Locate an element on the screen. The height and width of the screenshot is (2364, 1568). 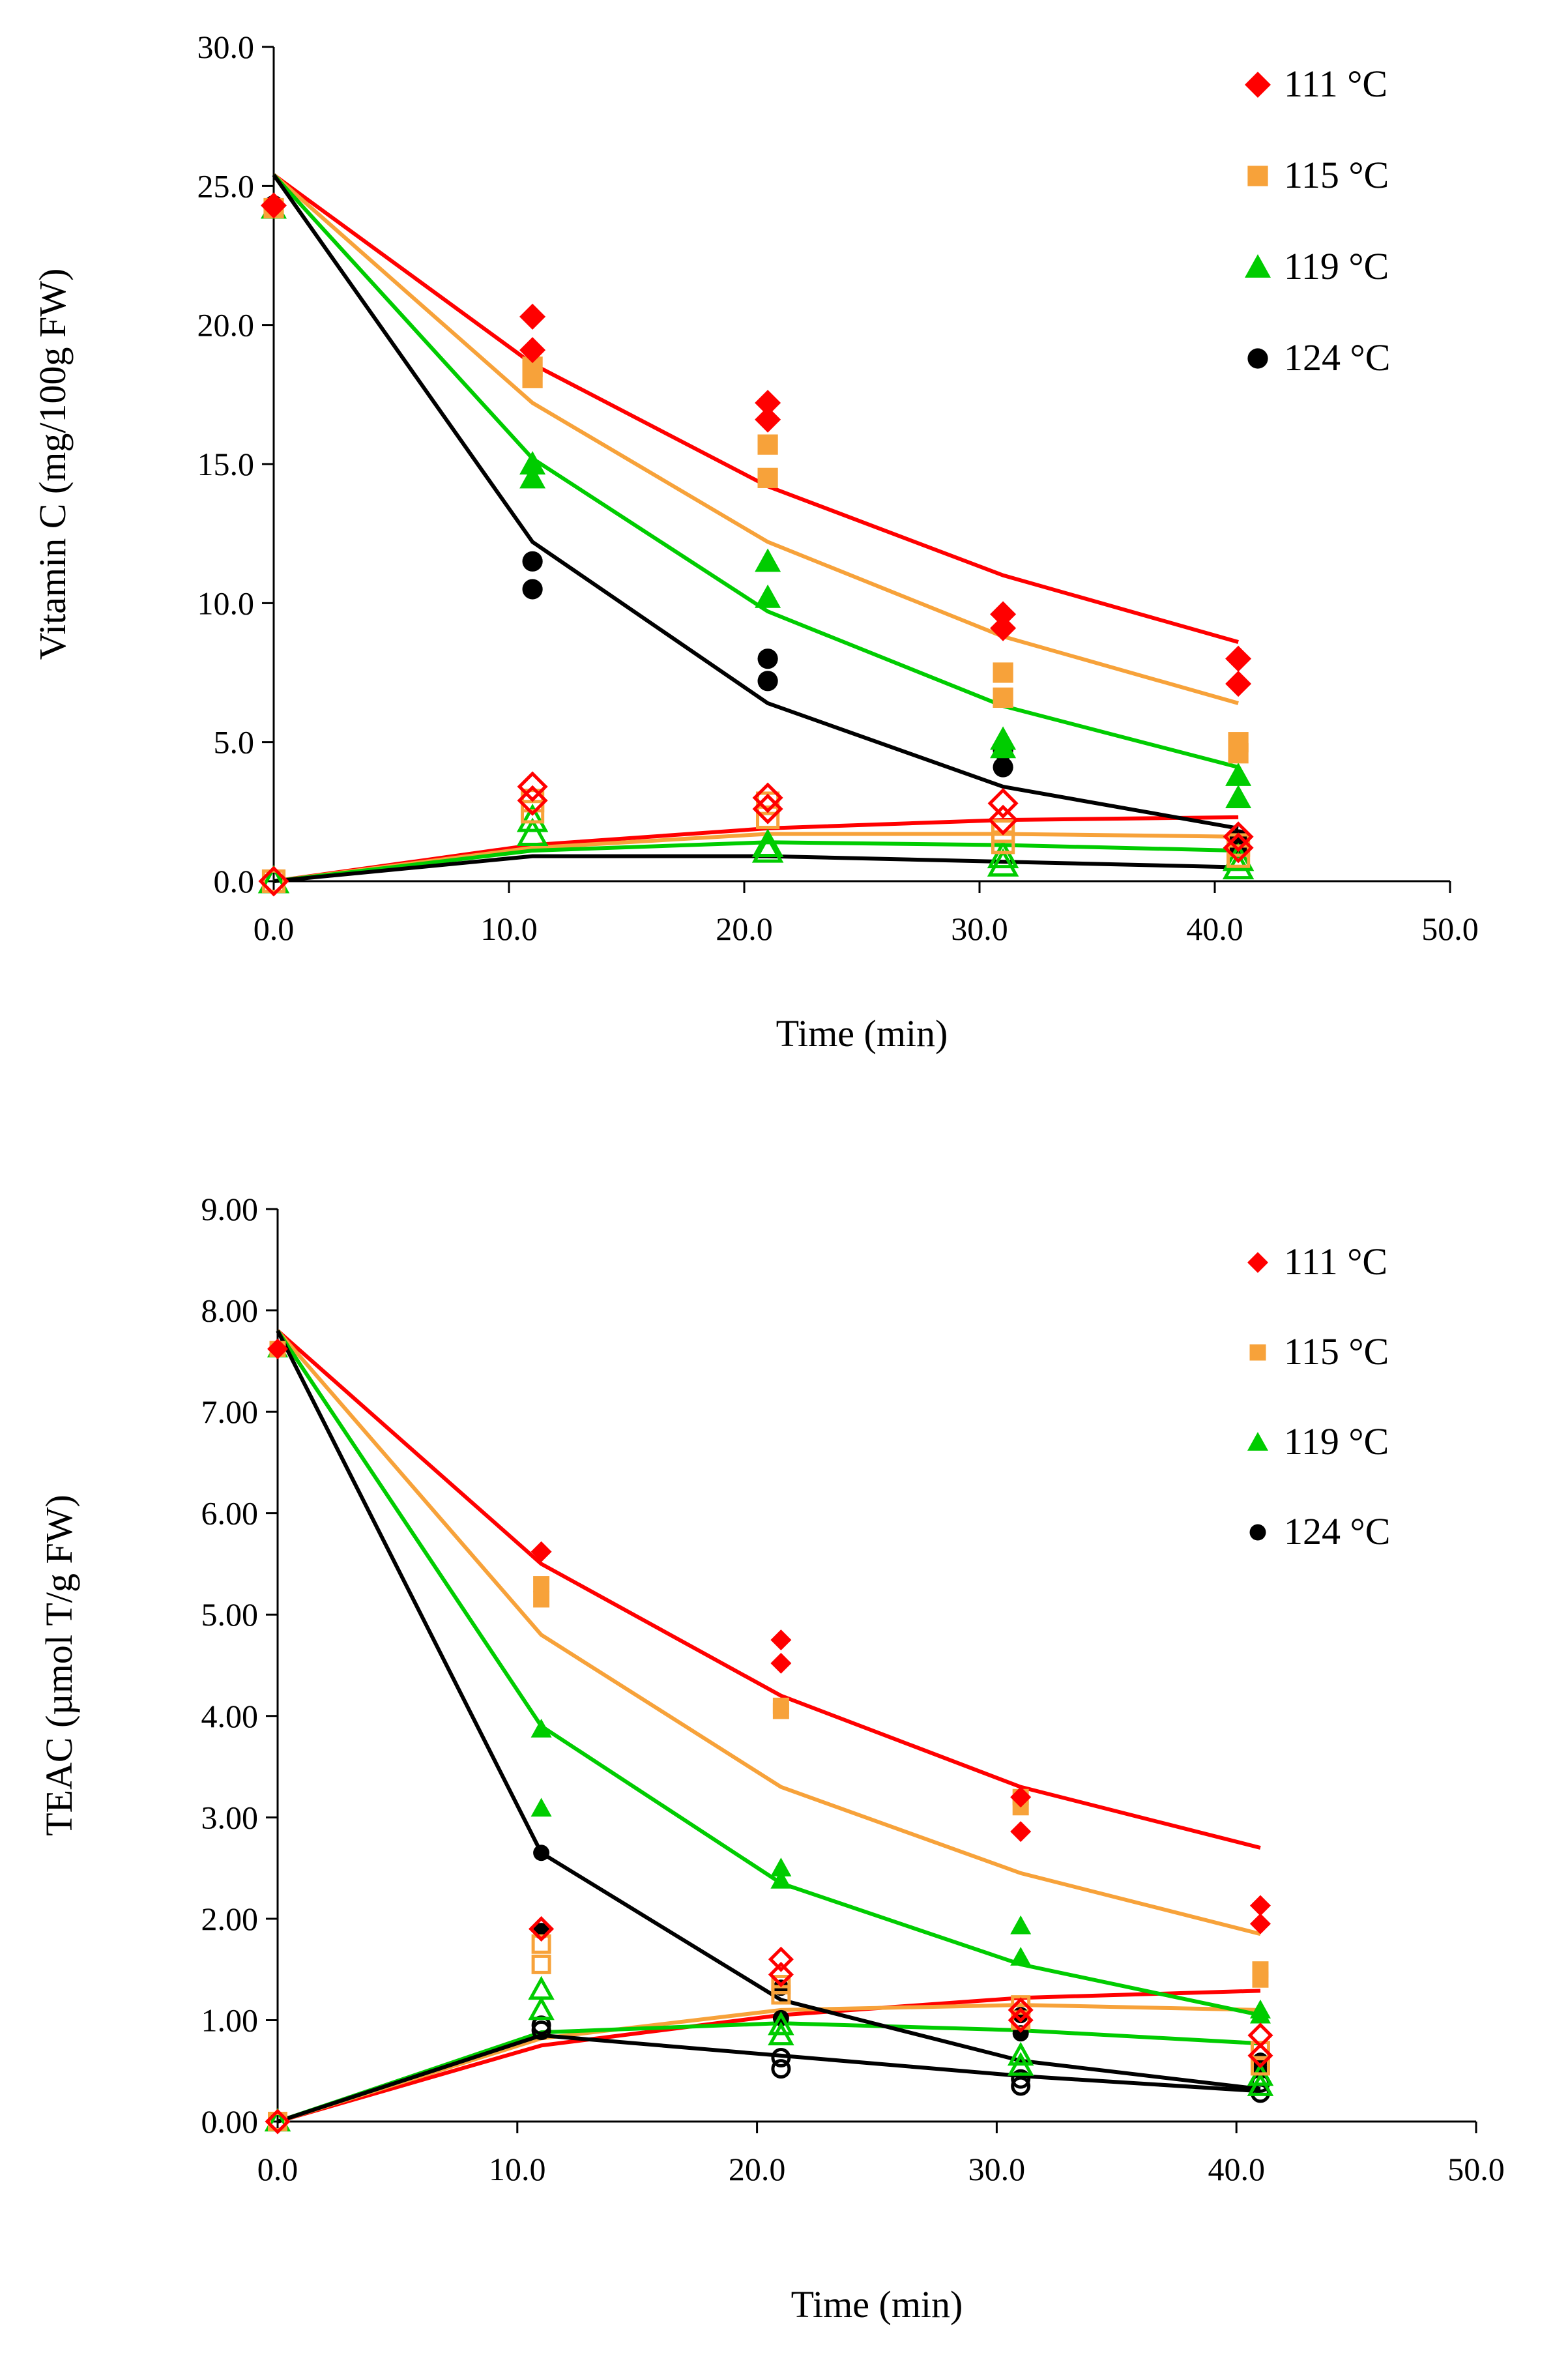
y-tick-label: 6.00 is located at coordinates (230, 1514).